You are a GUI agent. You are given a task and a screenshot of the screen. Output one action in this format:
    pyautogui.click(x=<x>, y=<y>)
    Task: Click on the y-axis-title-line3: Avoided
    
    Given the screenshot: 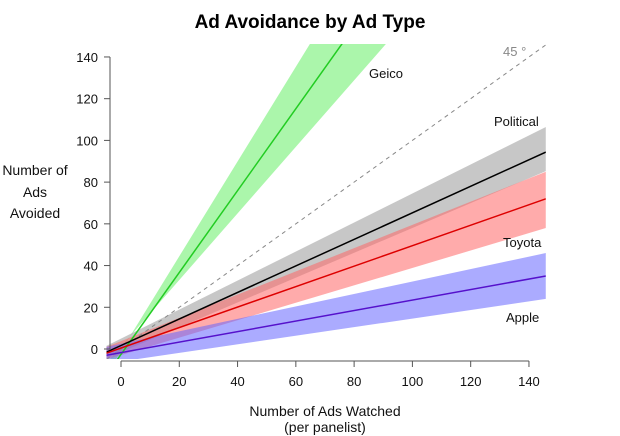 What is the action you would take?
    pyautogui.click(x=35, y=213)
    